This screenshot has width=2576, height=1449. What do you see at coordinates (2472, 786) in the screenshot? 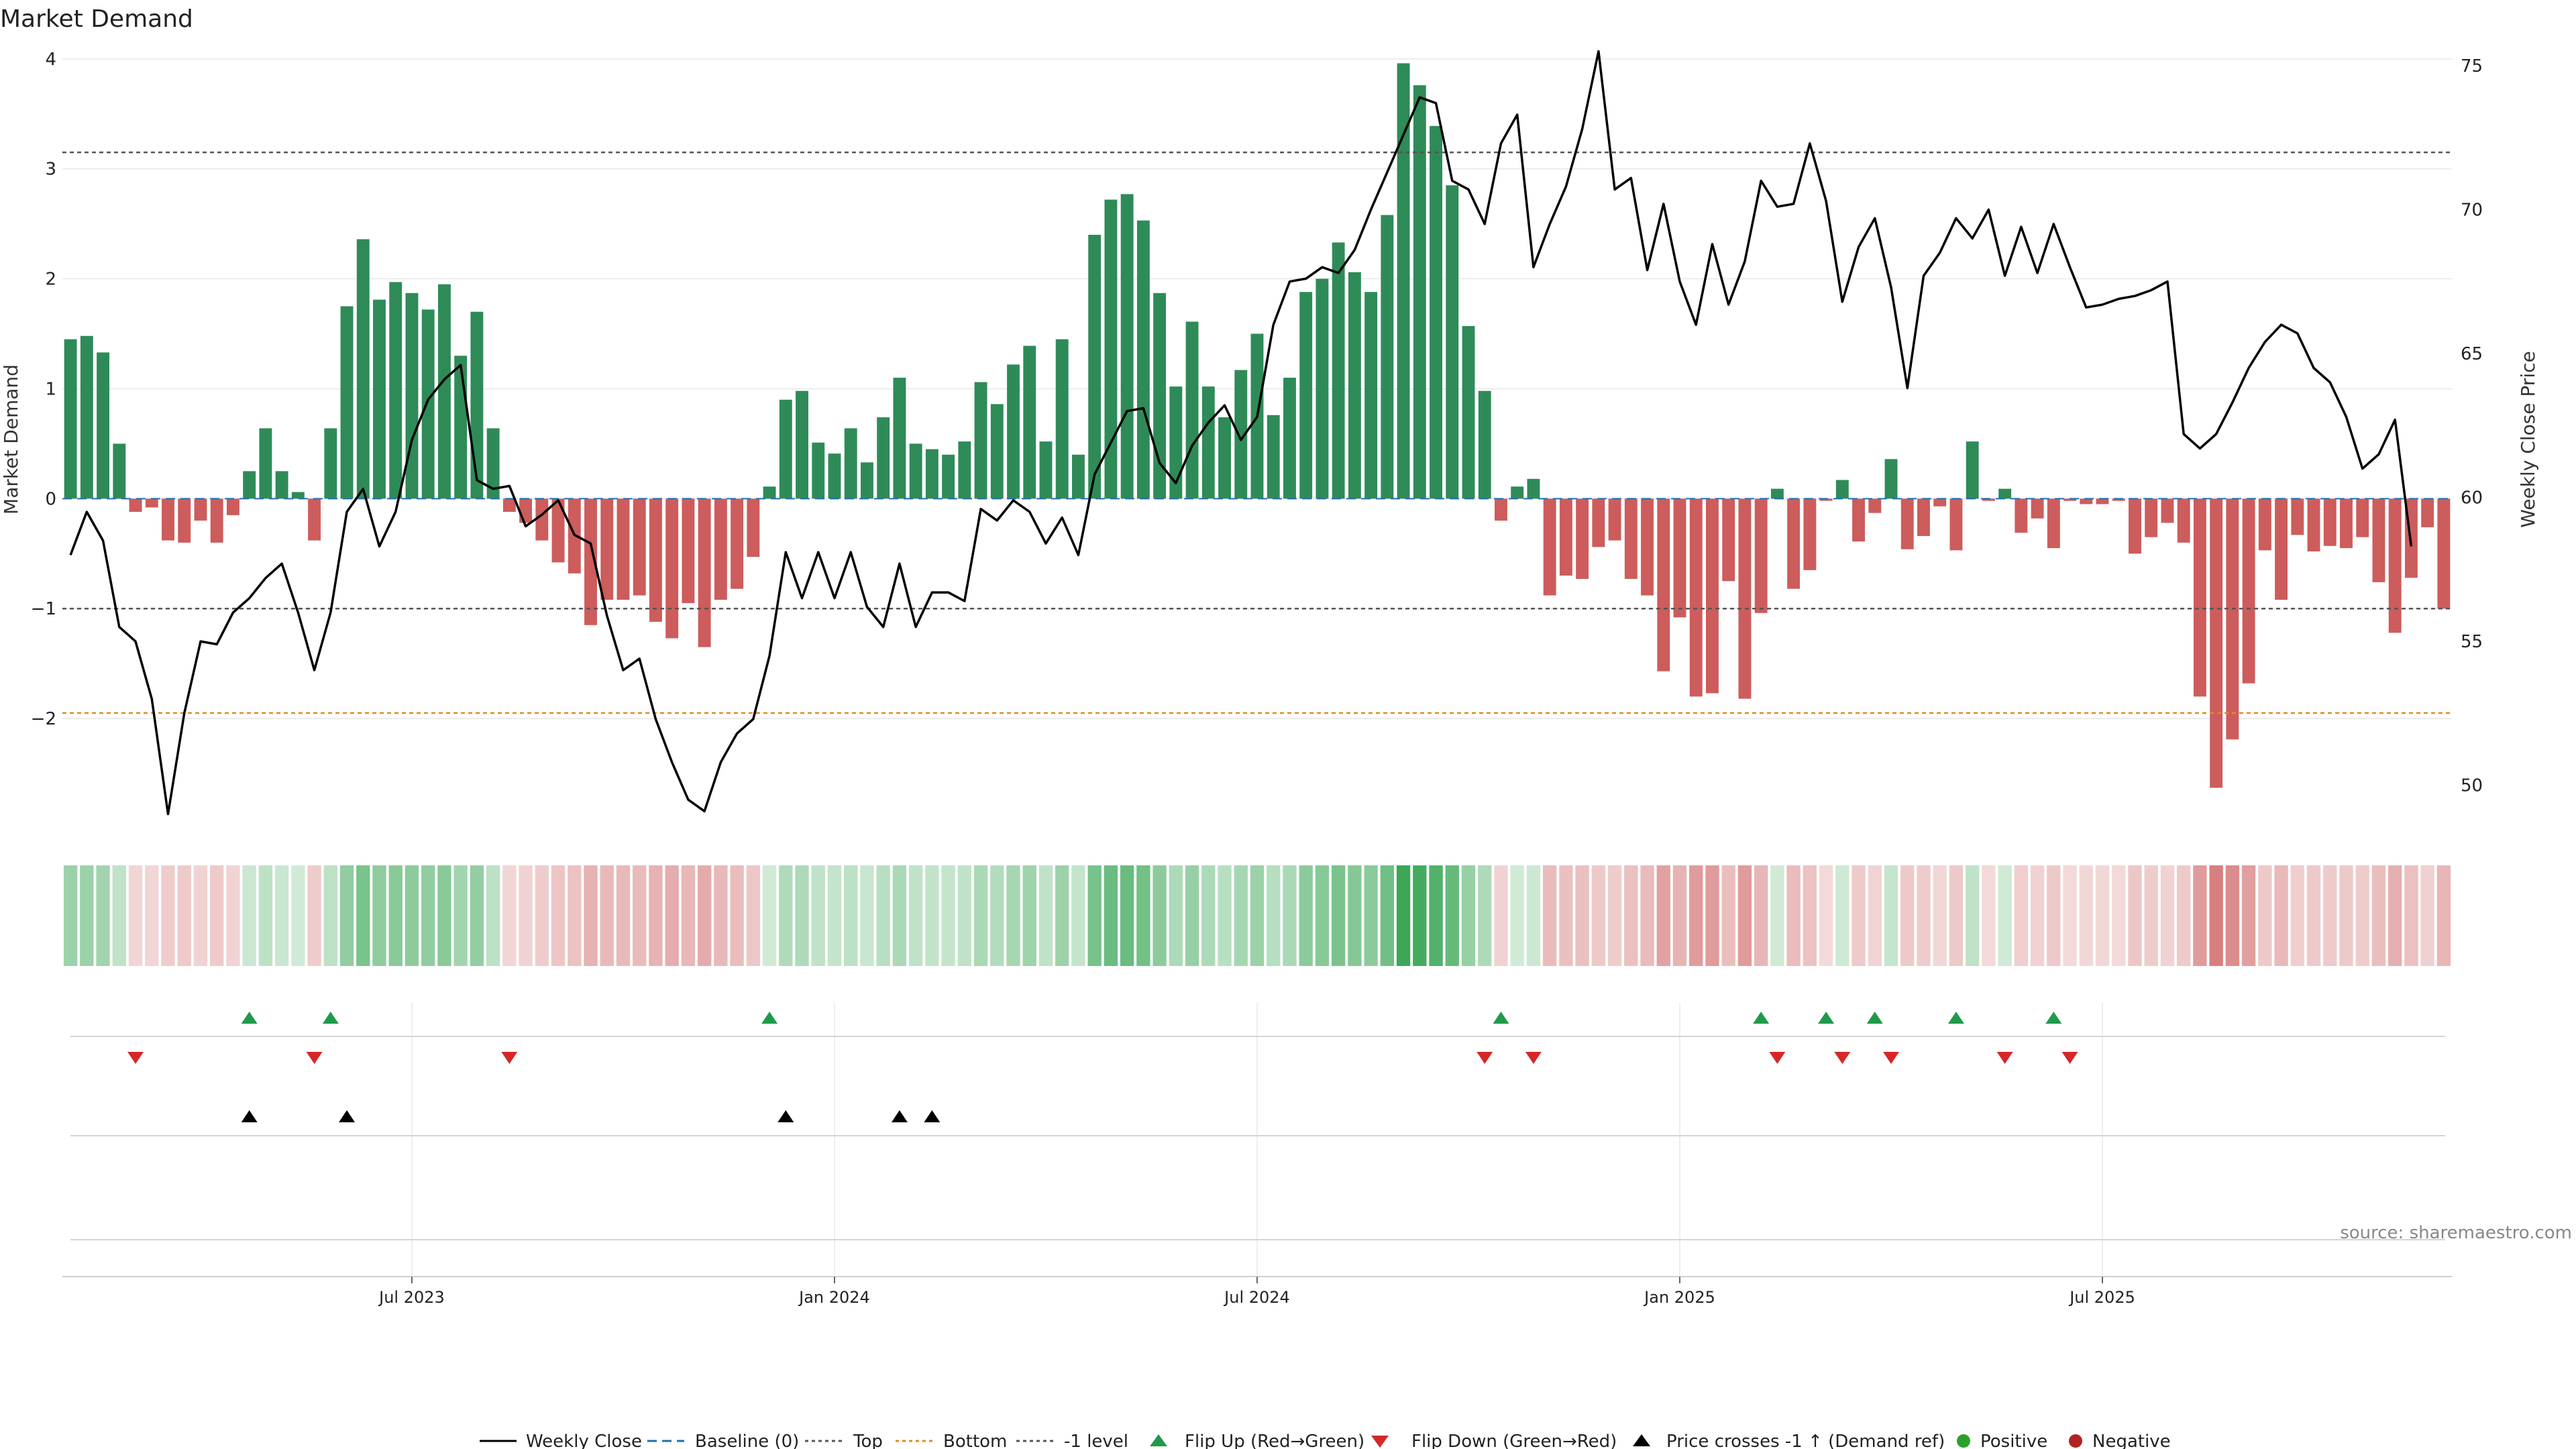
I see `y-right-tick-label: 50` at bounding box center [2472, 786].